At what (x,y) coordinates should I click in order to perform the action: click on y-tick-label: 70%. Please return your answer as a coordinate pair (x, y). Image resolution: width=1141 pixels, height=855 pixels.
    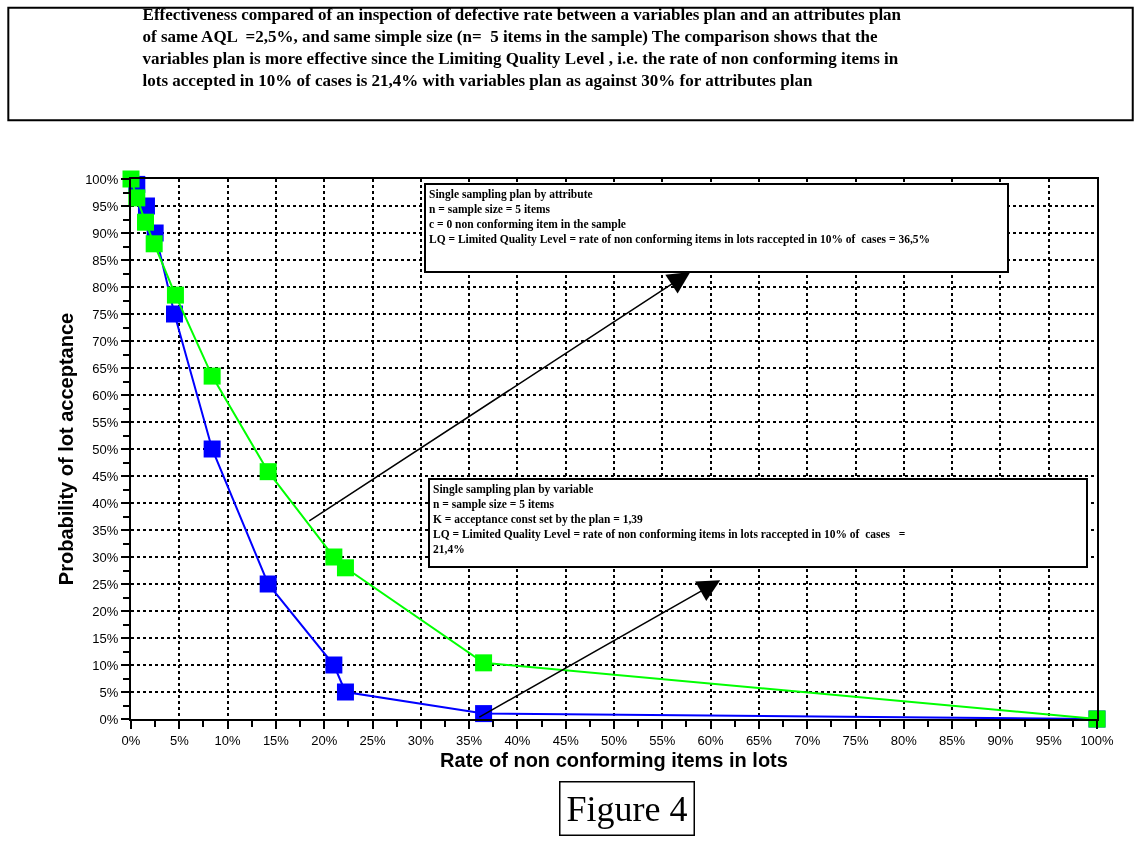
    Looking at the image, I should click on (105, 341).